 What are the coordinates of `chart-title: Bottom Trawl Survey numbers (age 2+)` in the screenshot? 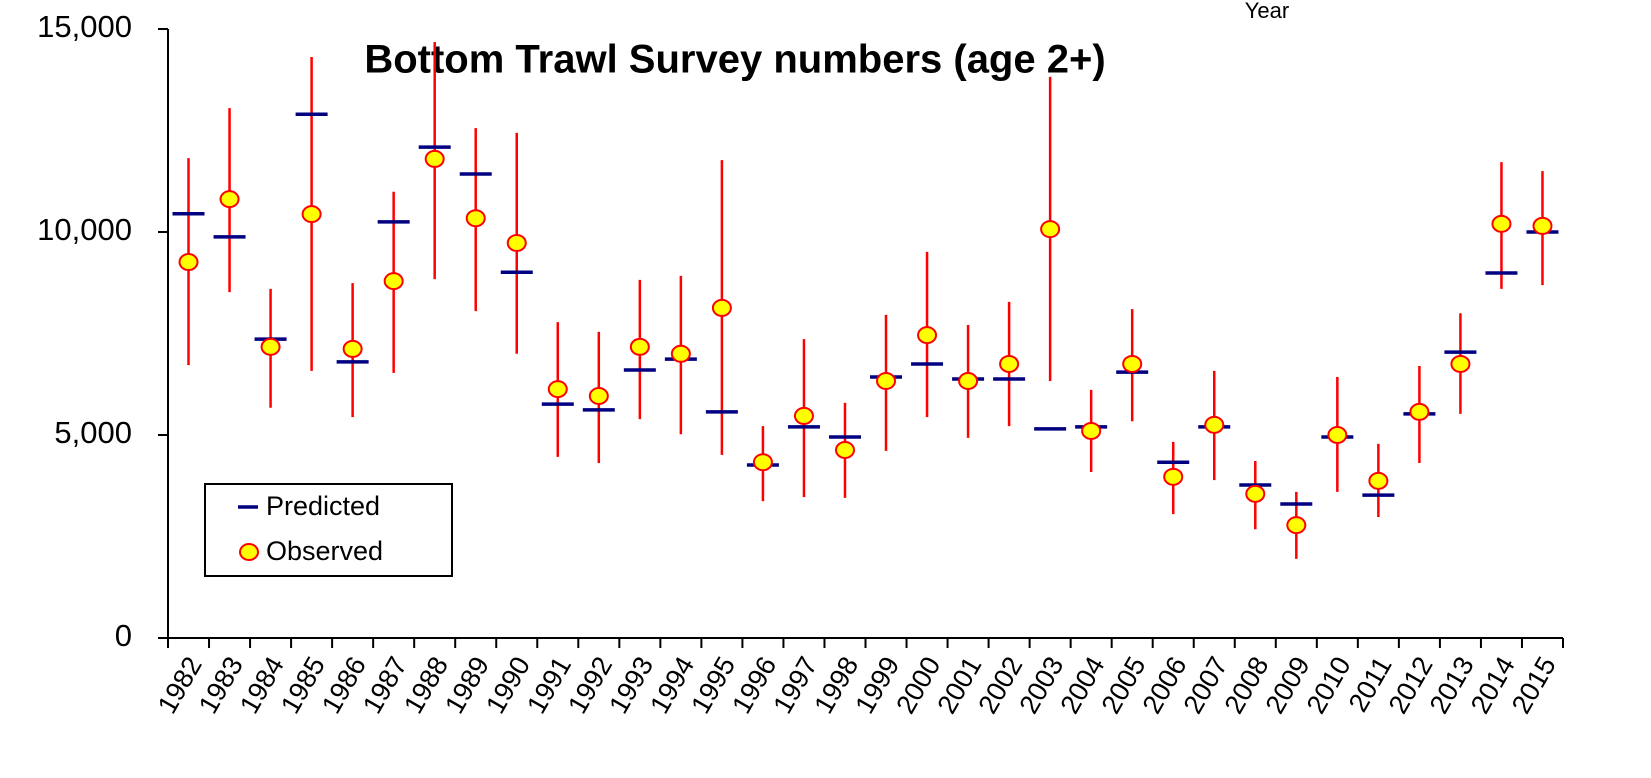 It's located at (734, 60).